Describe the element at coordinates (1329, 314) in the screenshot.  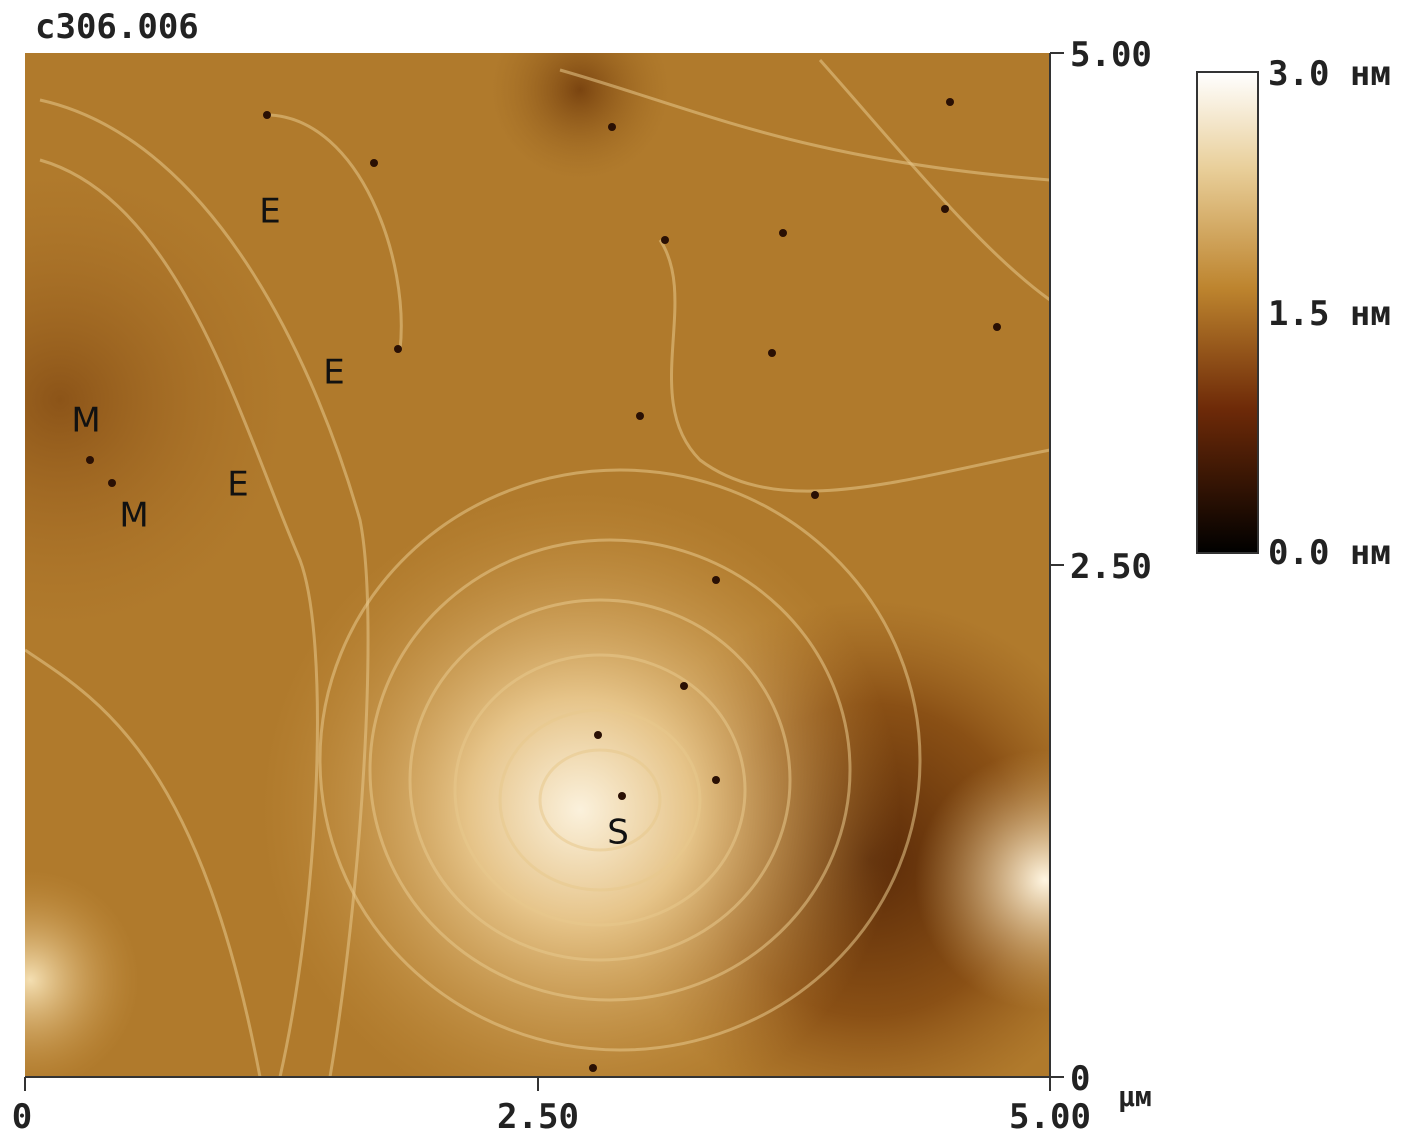
I see `colorbar-label: 1.5 нм` at that location.